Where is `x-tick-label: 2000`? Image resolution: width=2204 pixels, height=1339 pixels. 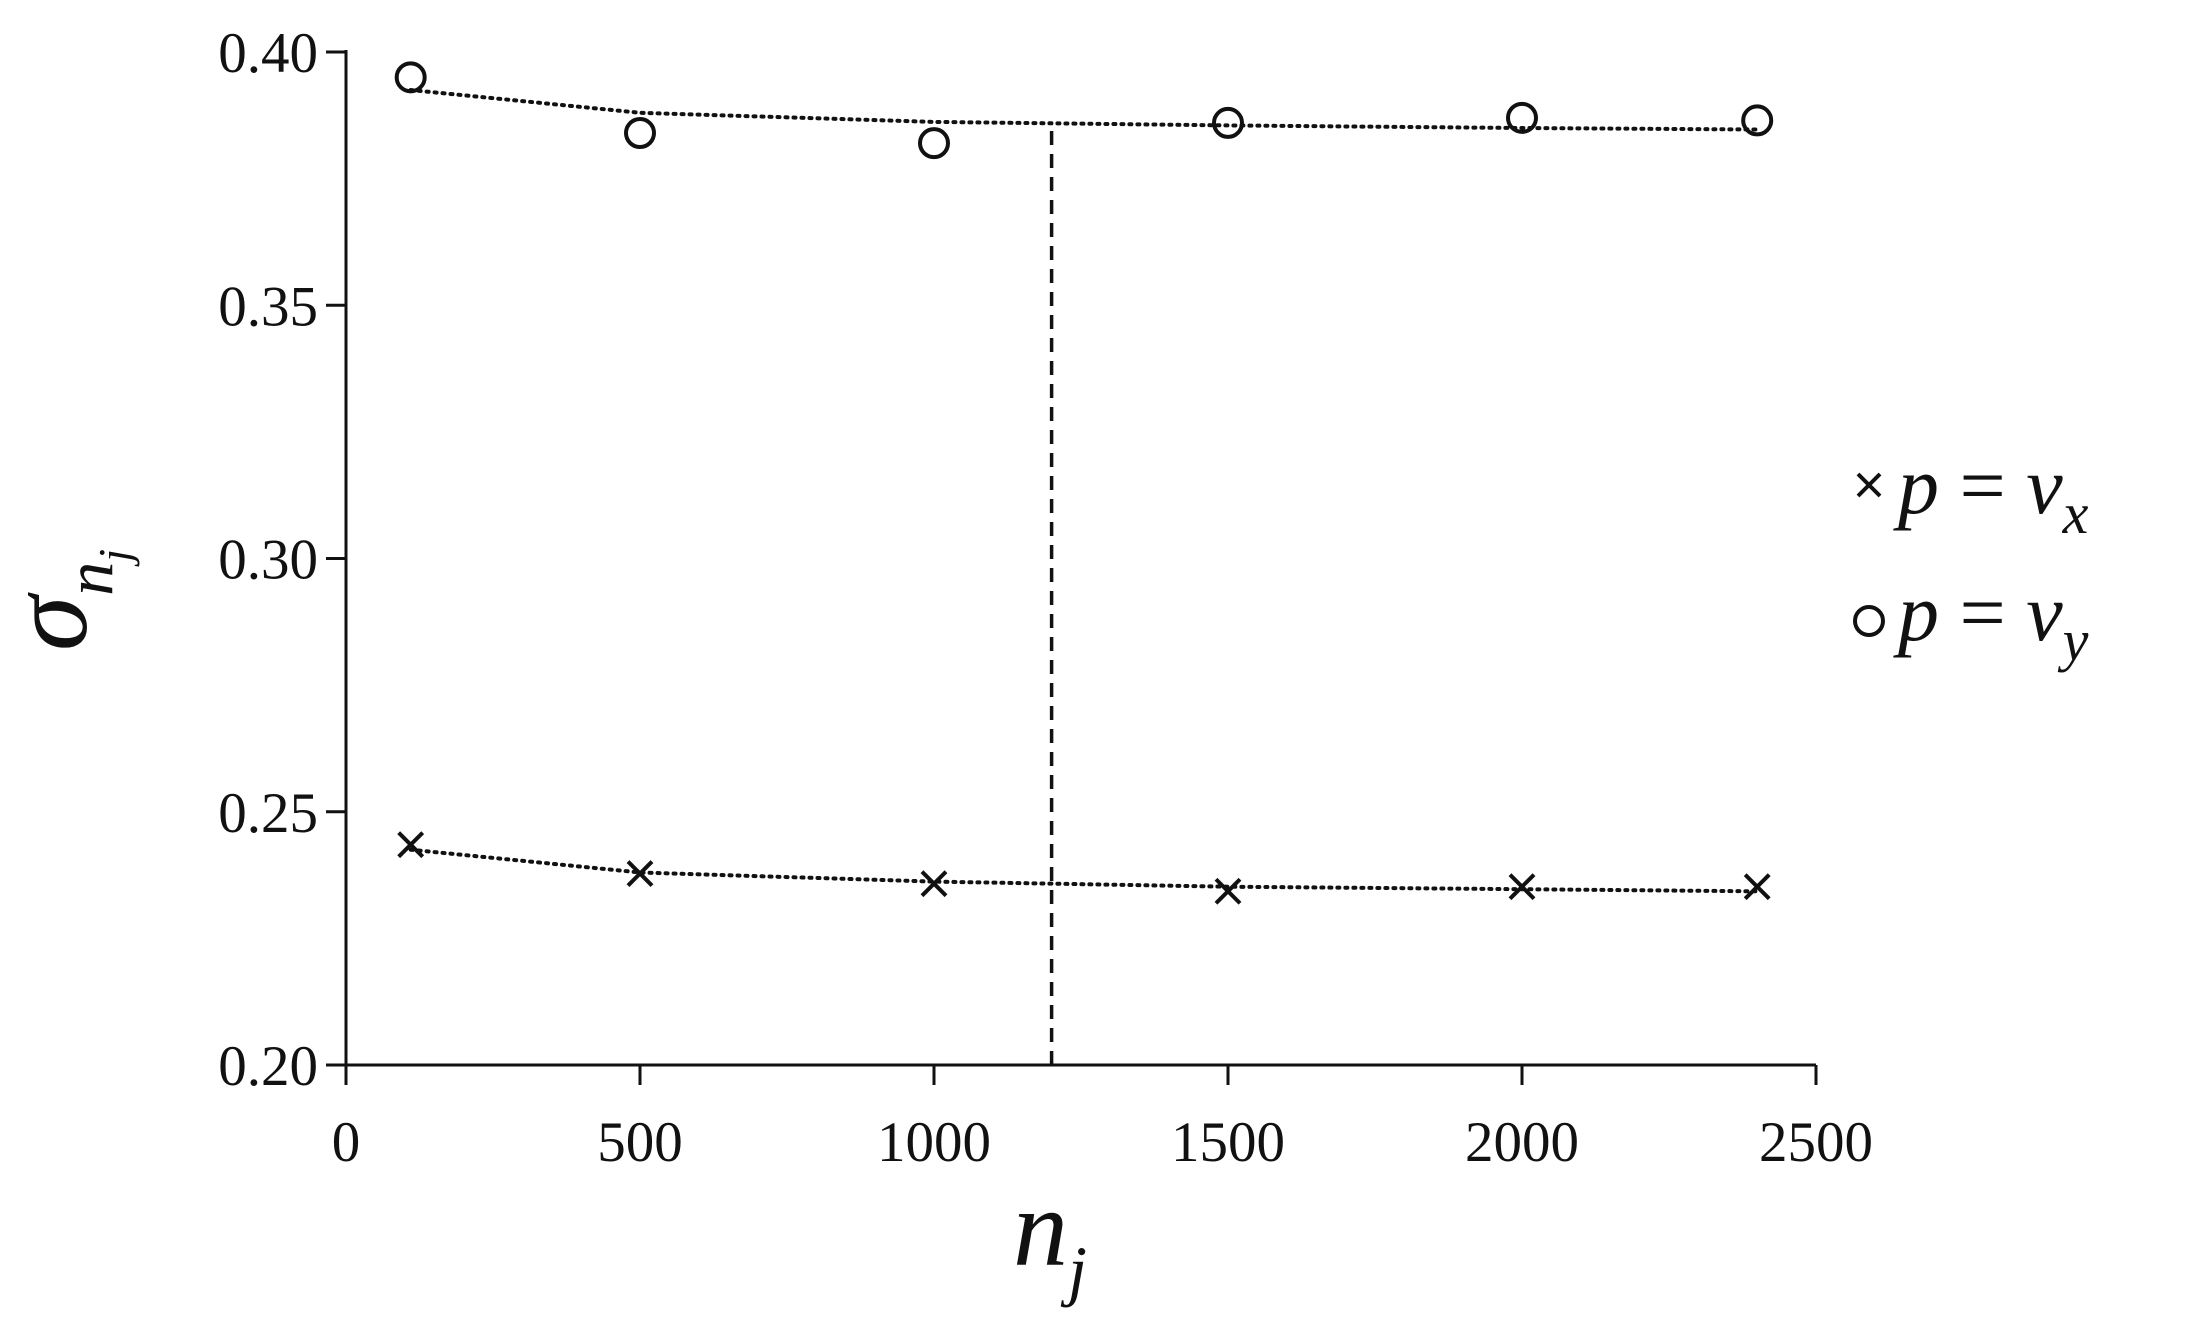
x-tick-label: 2000 is located at coordinates (1522, 1142).